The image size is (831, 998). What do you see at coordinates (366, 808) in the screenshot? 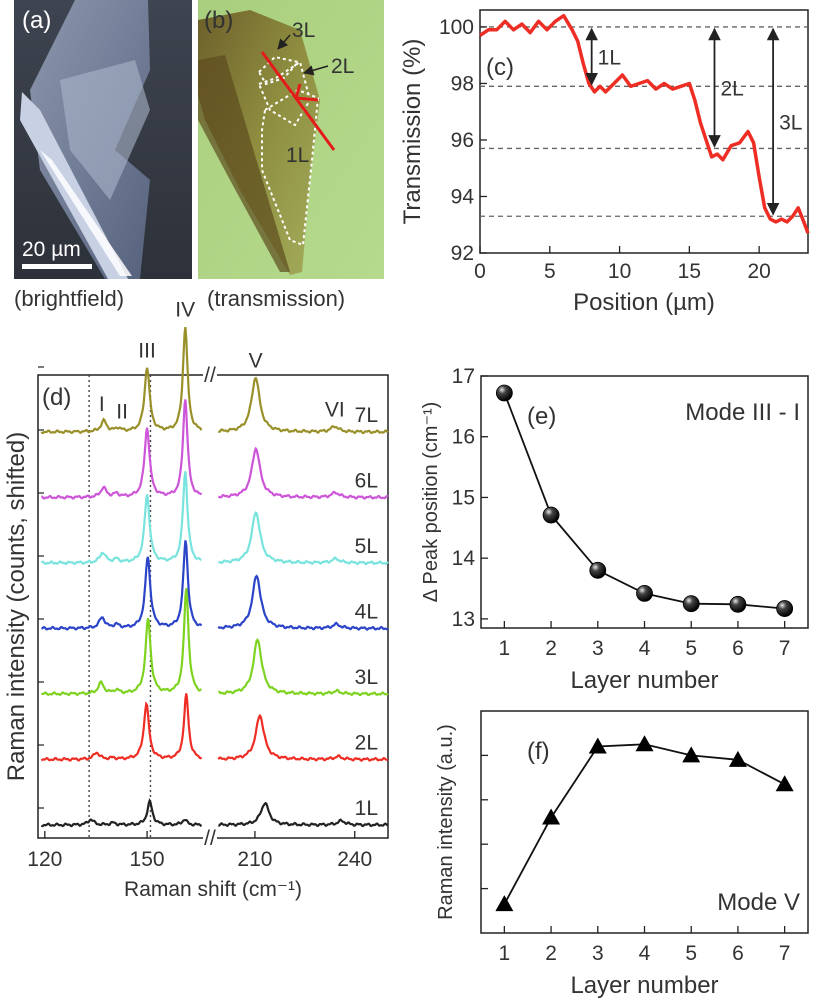
I see `layer-label-1L: 1L` at bounding box center [366, 808].